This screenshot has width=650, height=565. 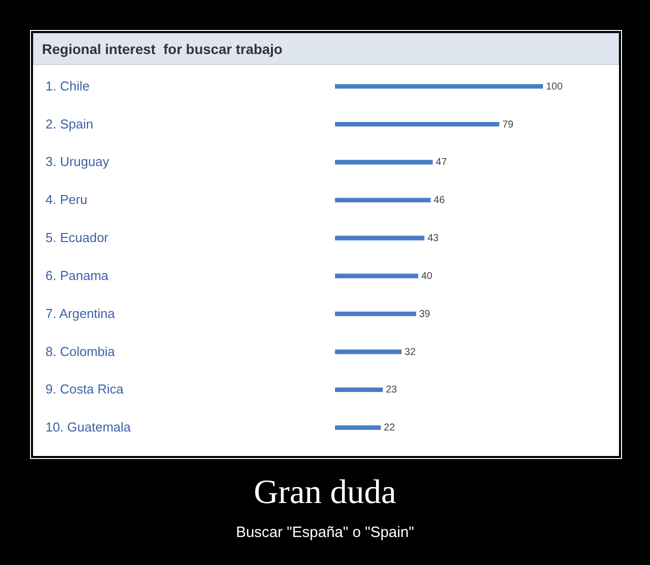 What do you see at coordinates (555, 86) in the screenshot?
I see `data-label: 100` at bounding box center [555, 86].